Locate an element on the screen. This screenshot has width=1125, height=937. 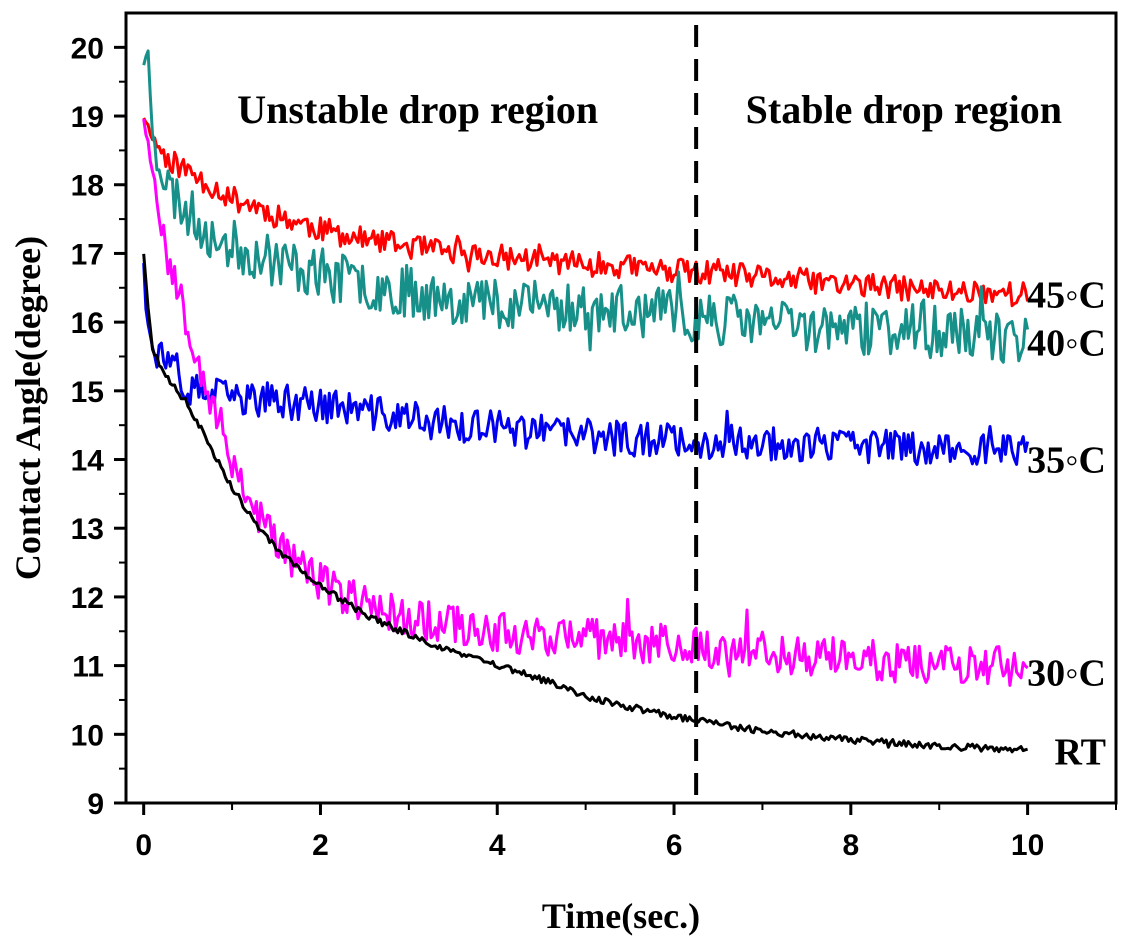
series-label-4: RT is located at coordinates (1080, 752).